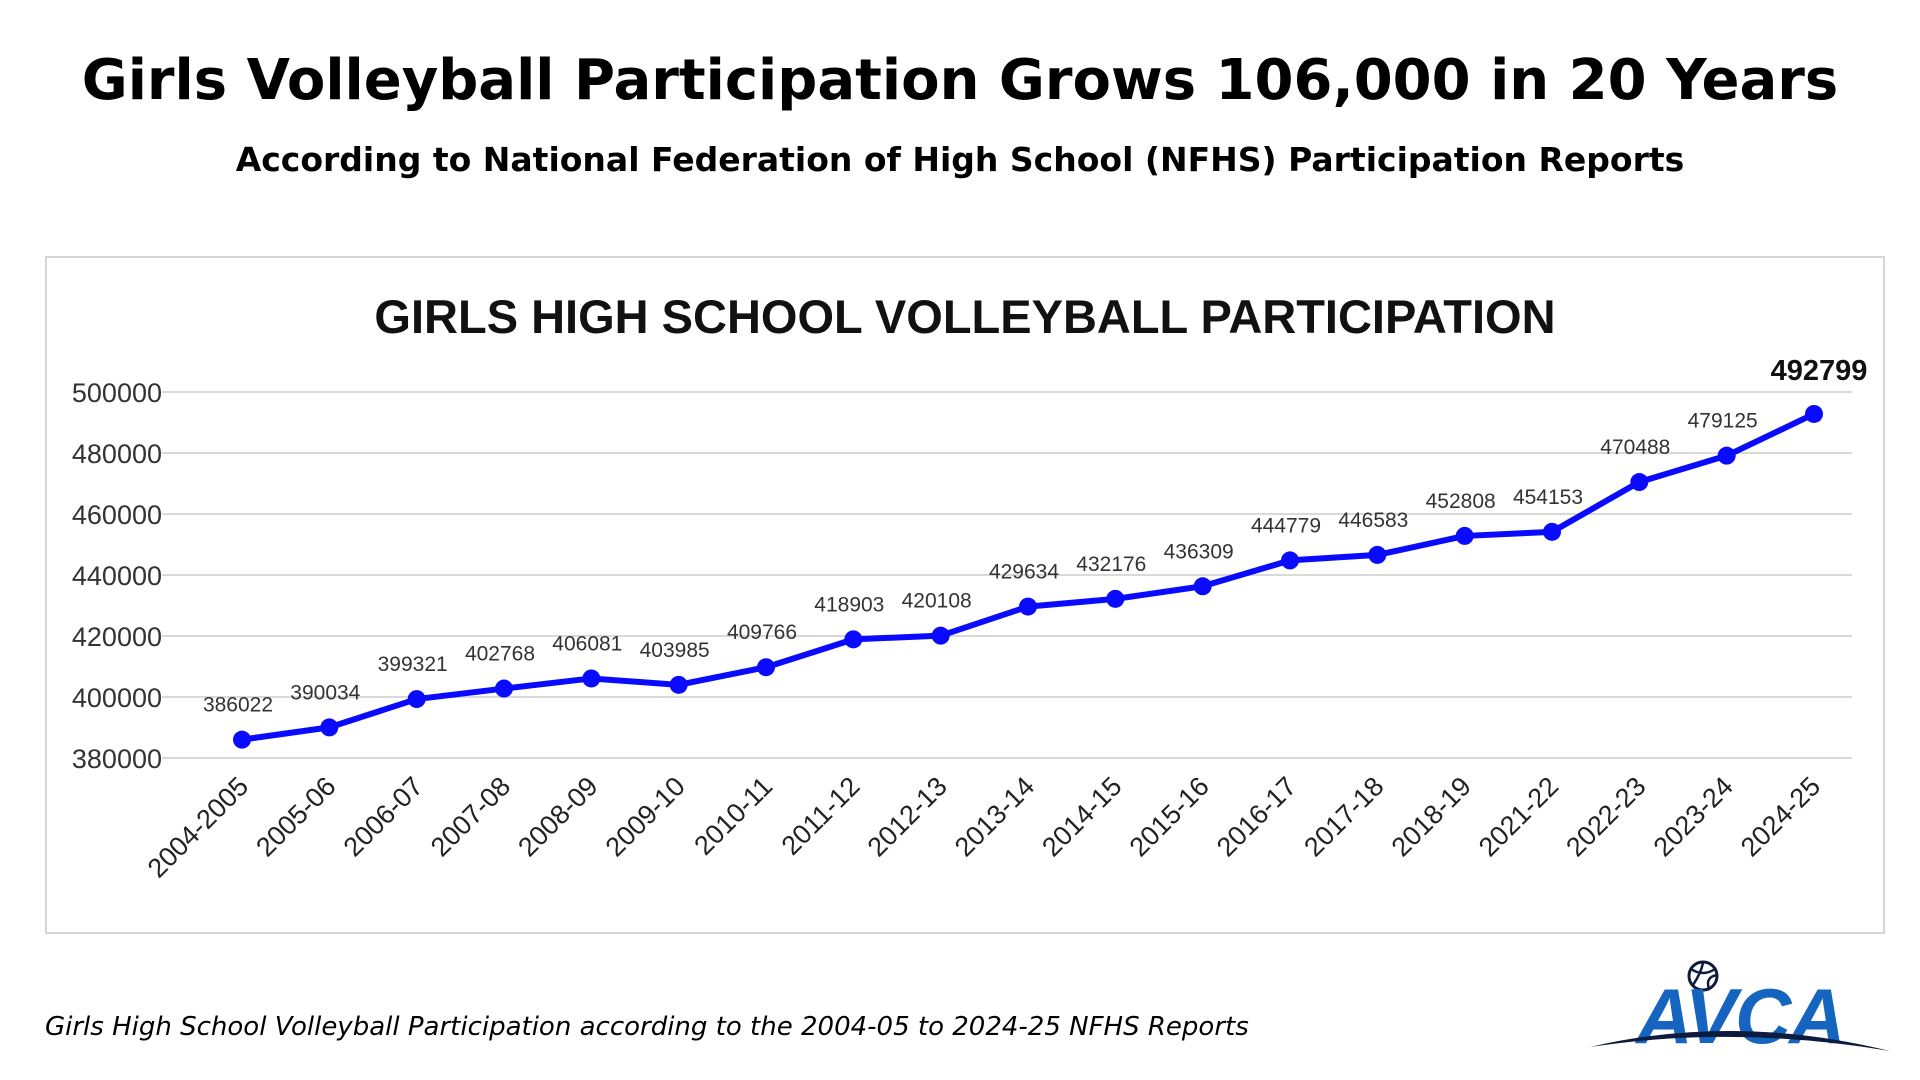 The image size is (1920, 1080). Describe the element at coordinates (295, 816) in the screenshot. I see `x-tick-label: 2005-06` at that location.